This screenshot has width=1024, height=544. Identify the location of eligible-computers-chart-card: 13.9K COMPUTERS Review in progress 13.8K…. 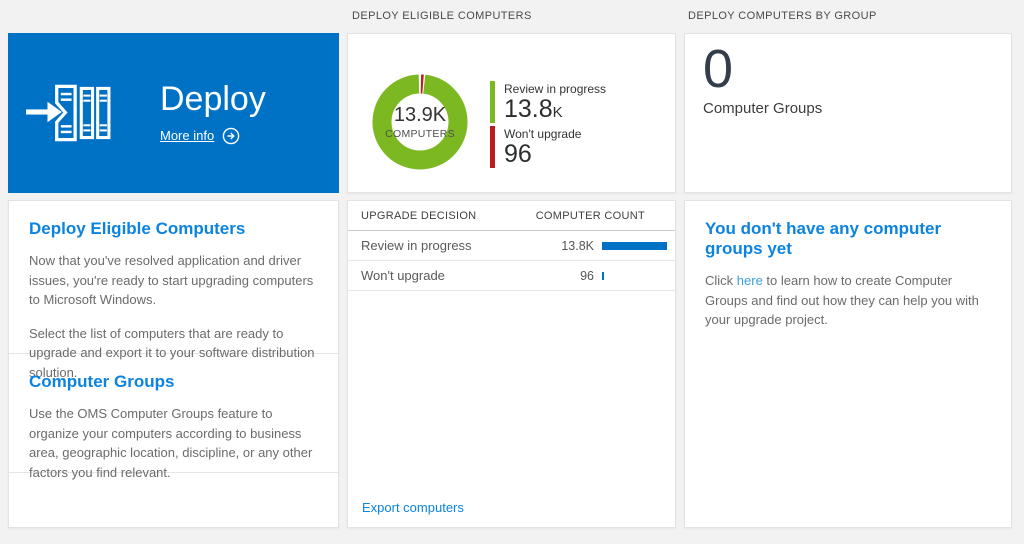
(511, 113).